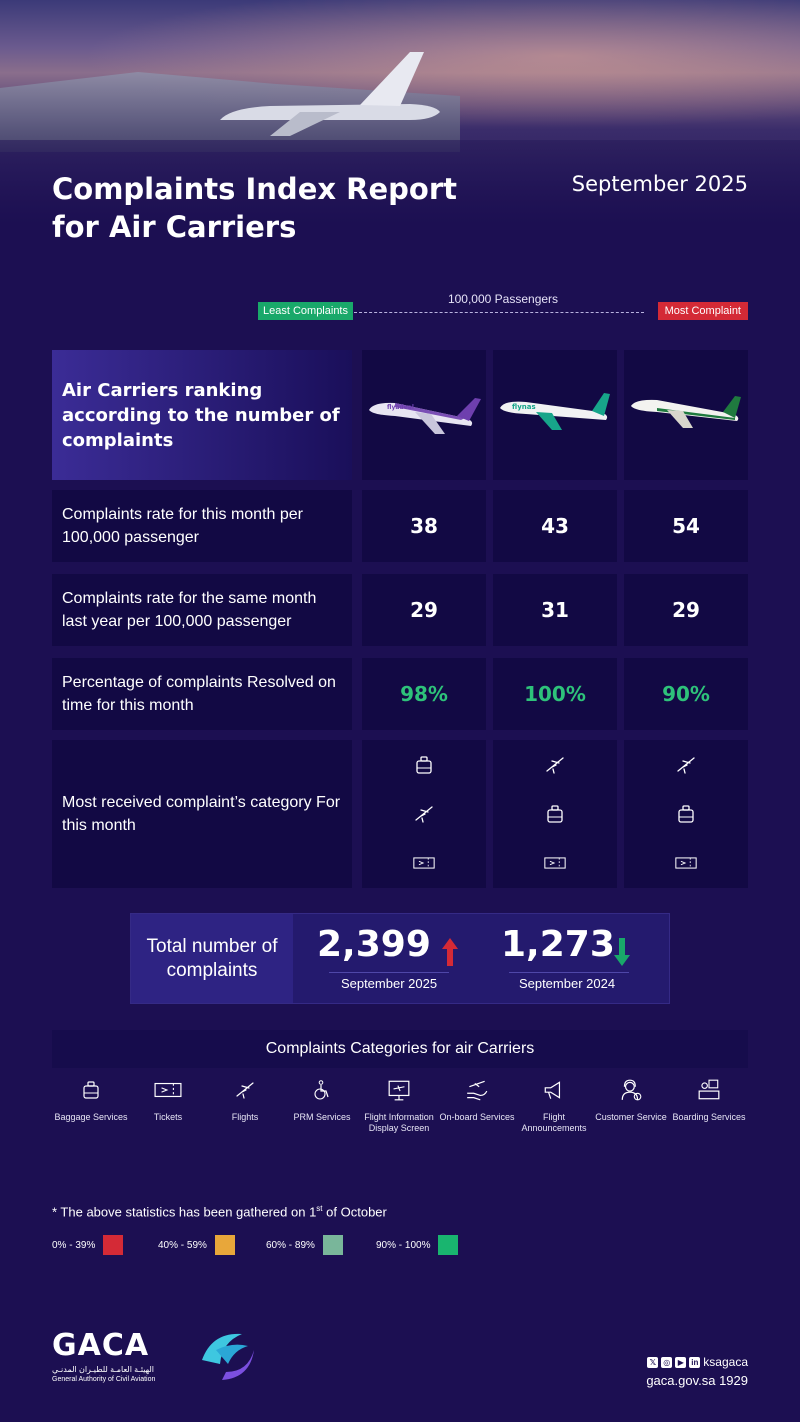 The image size is (800, 1422). What do you see at coordinates (554, 1122) in the screenshot?
I see `category-label: Flight Announcements` at bounding box center [554, 1122].